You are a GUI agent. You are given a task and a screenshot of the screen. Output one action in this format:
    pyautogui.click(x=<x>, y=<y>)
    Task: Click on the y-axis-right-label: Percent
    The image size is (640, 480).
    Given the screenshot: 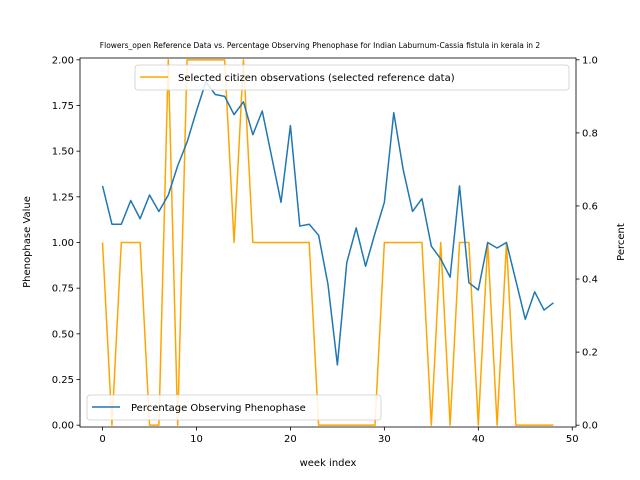 What is the action you would take?
    pyautogui.click(x=621, y=242)
    